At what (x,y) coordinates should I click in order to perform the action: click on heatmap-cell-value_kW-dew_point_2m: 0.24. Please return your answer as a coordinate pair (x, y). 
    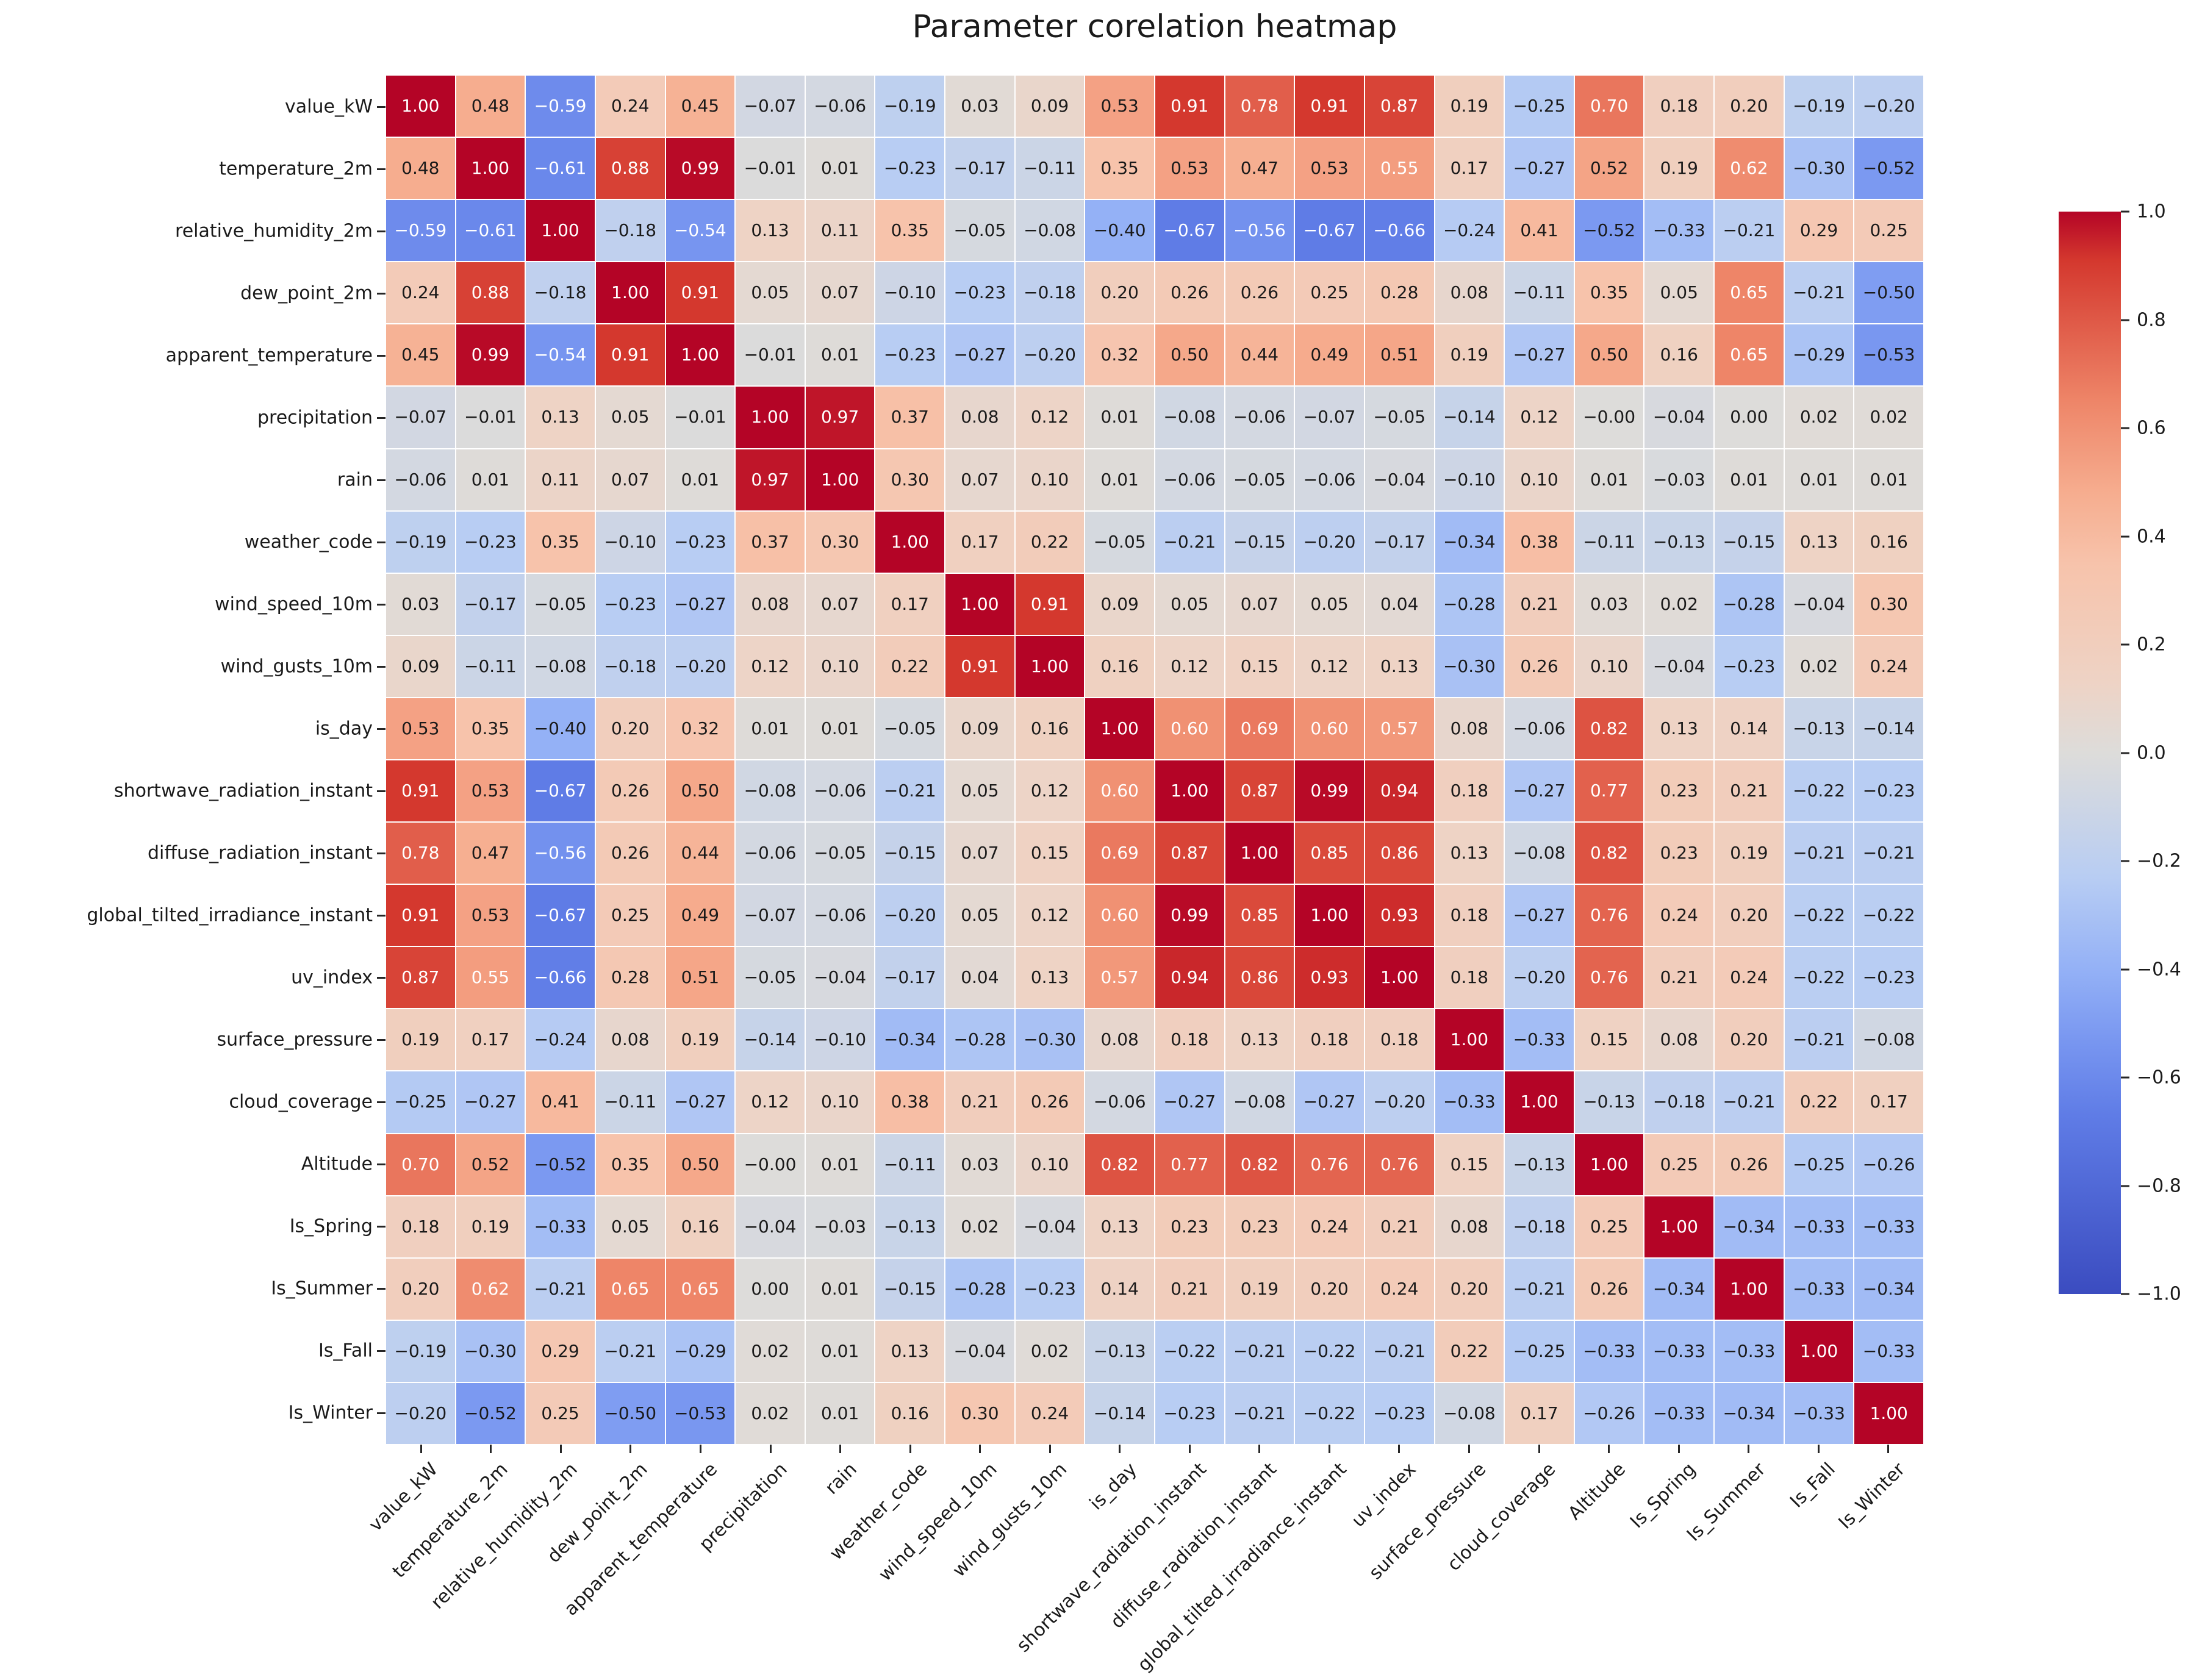
    Looking at the image, I should click on (630, 106).